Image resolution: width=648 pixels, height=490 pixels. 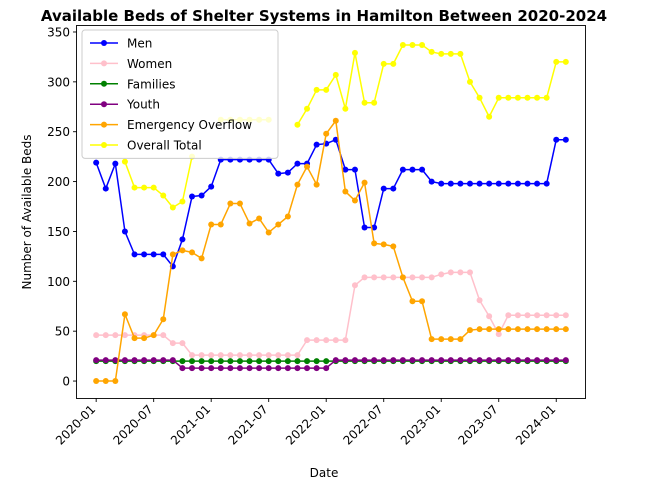 What do you see at coordinates (164, 146) in the screenshot?
I see `legend-label: Overall Total` at bounding box center [164, 146].